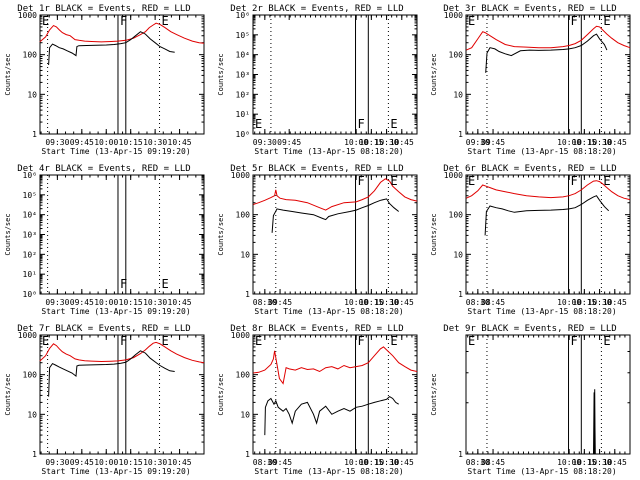 The width and height of the screenshot is (640, 480). What do you see at coordinates (30, 195) in the screenshot?
I see `y-tick-label: 10⁵` at bounding box center [30, 195].